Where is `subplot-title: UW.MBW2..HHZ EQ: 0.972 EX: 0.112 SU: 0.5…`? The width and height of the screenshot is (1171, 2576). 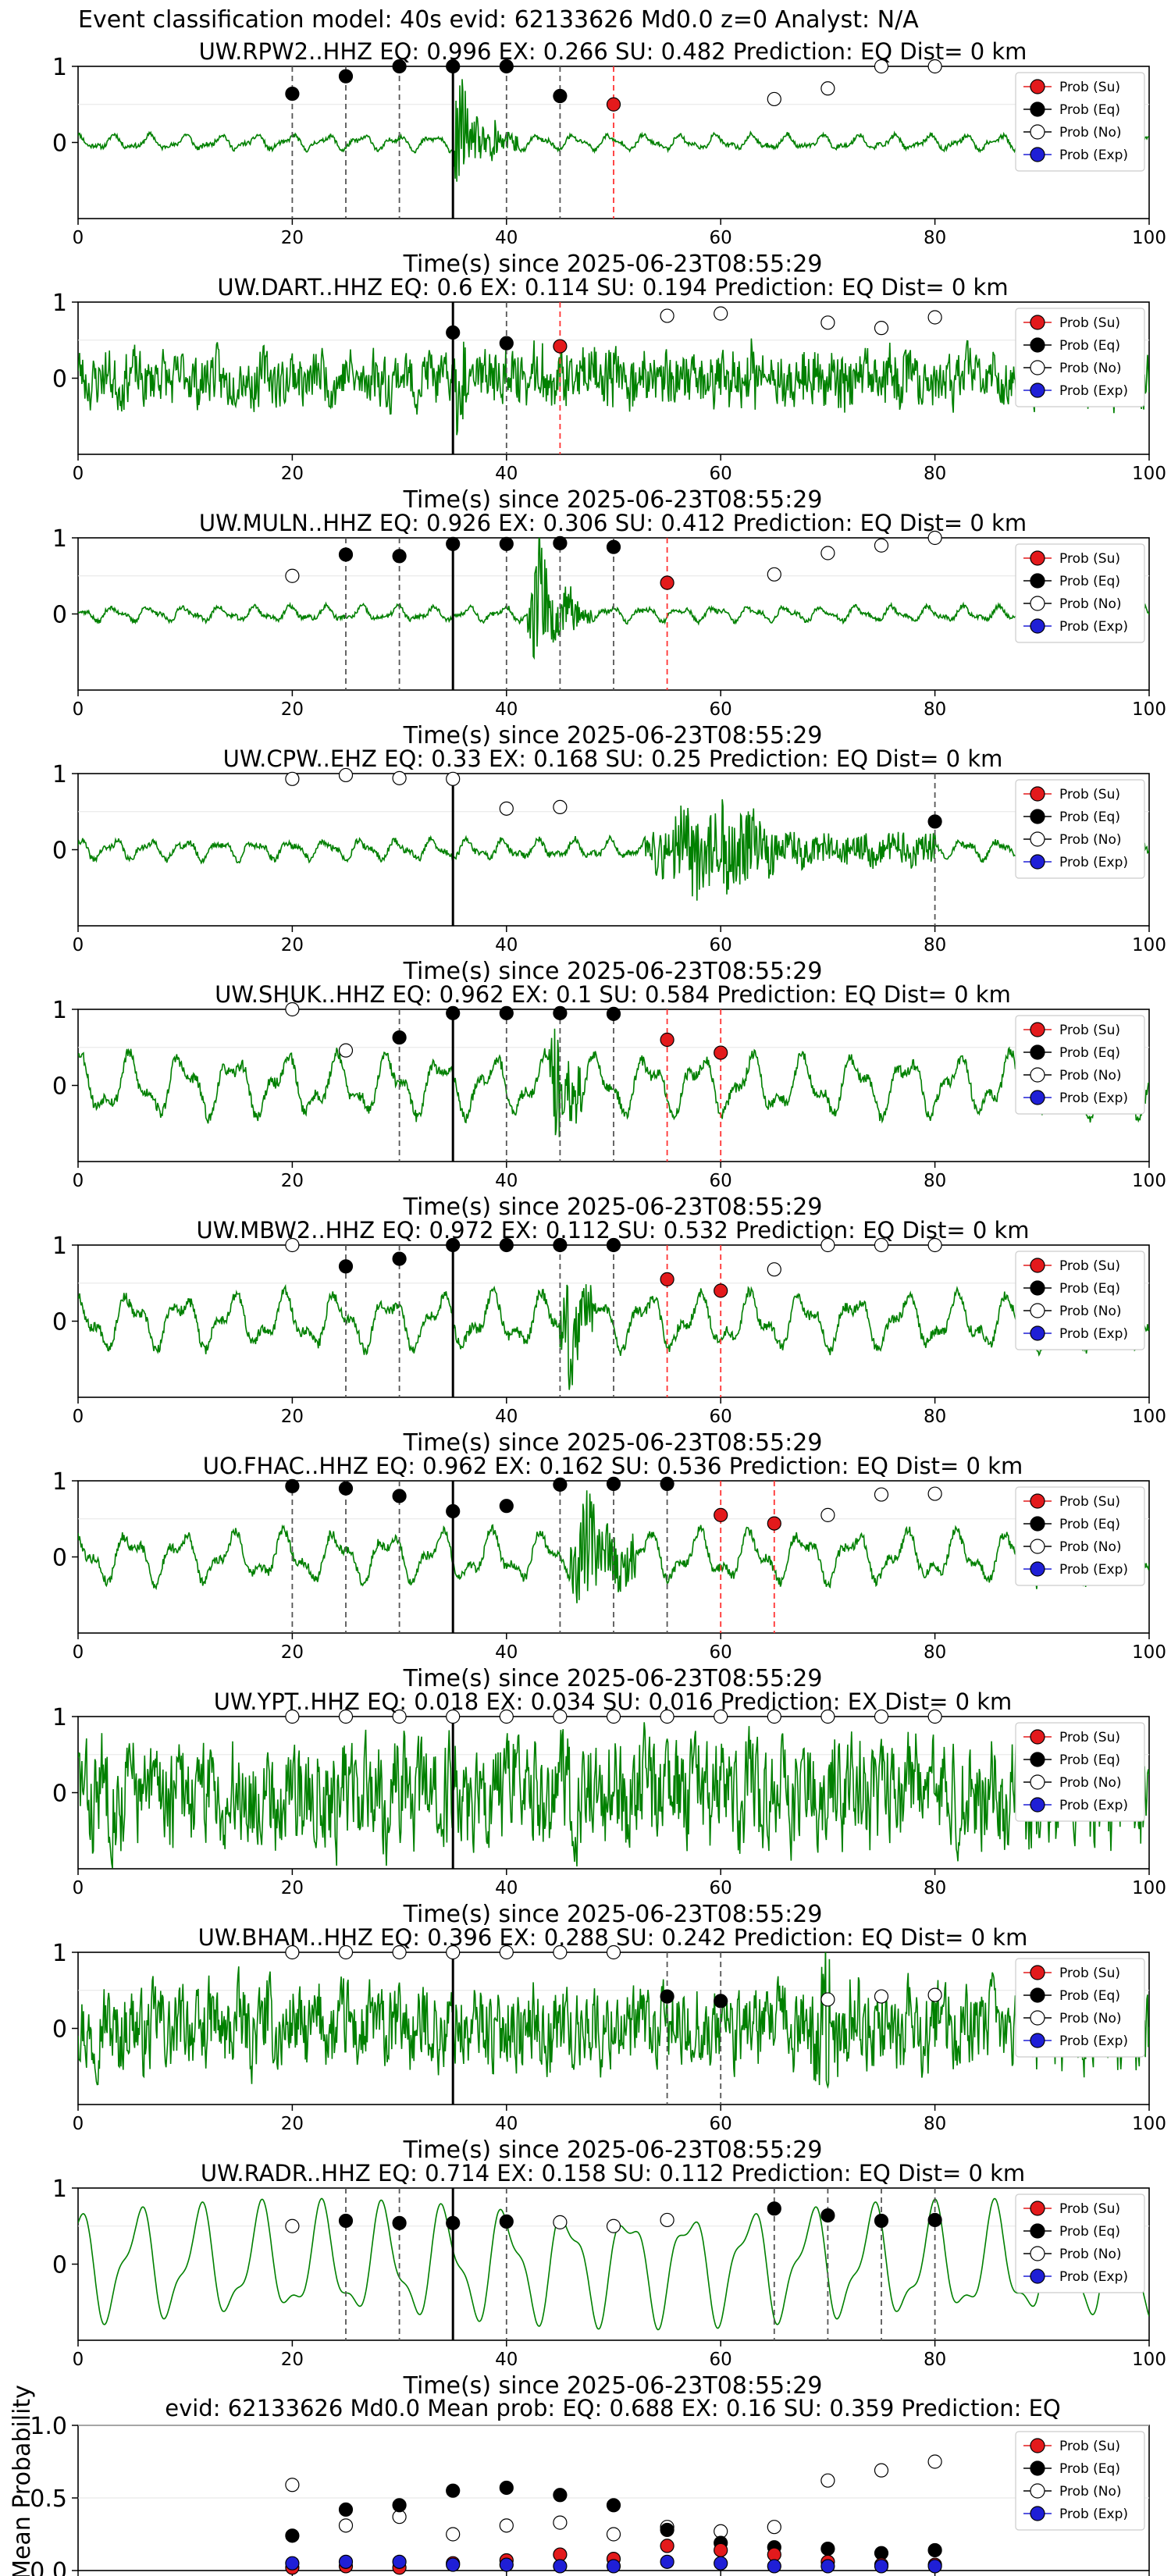 subplot-title: UW.MBW2..HHZ EQ: 0.972 EX: 0.112 SU: 0.5… is located at coordinates (612, 1230).